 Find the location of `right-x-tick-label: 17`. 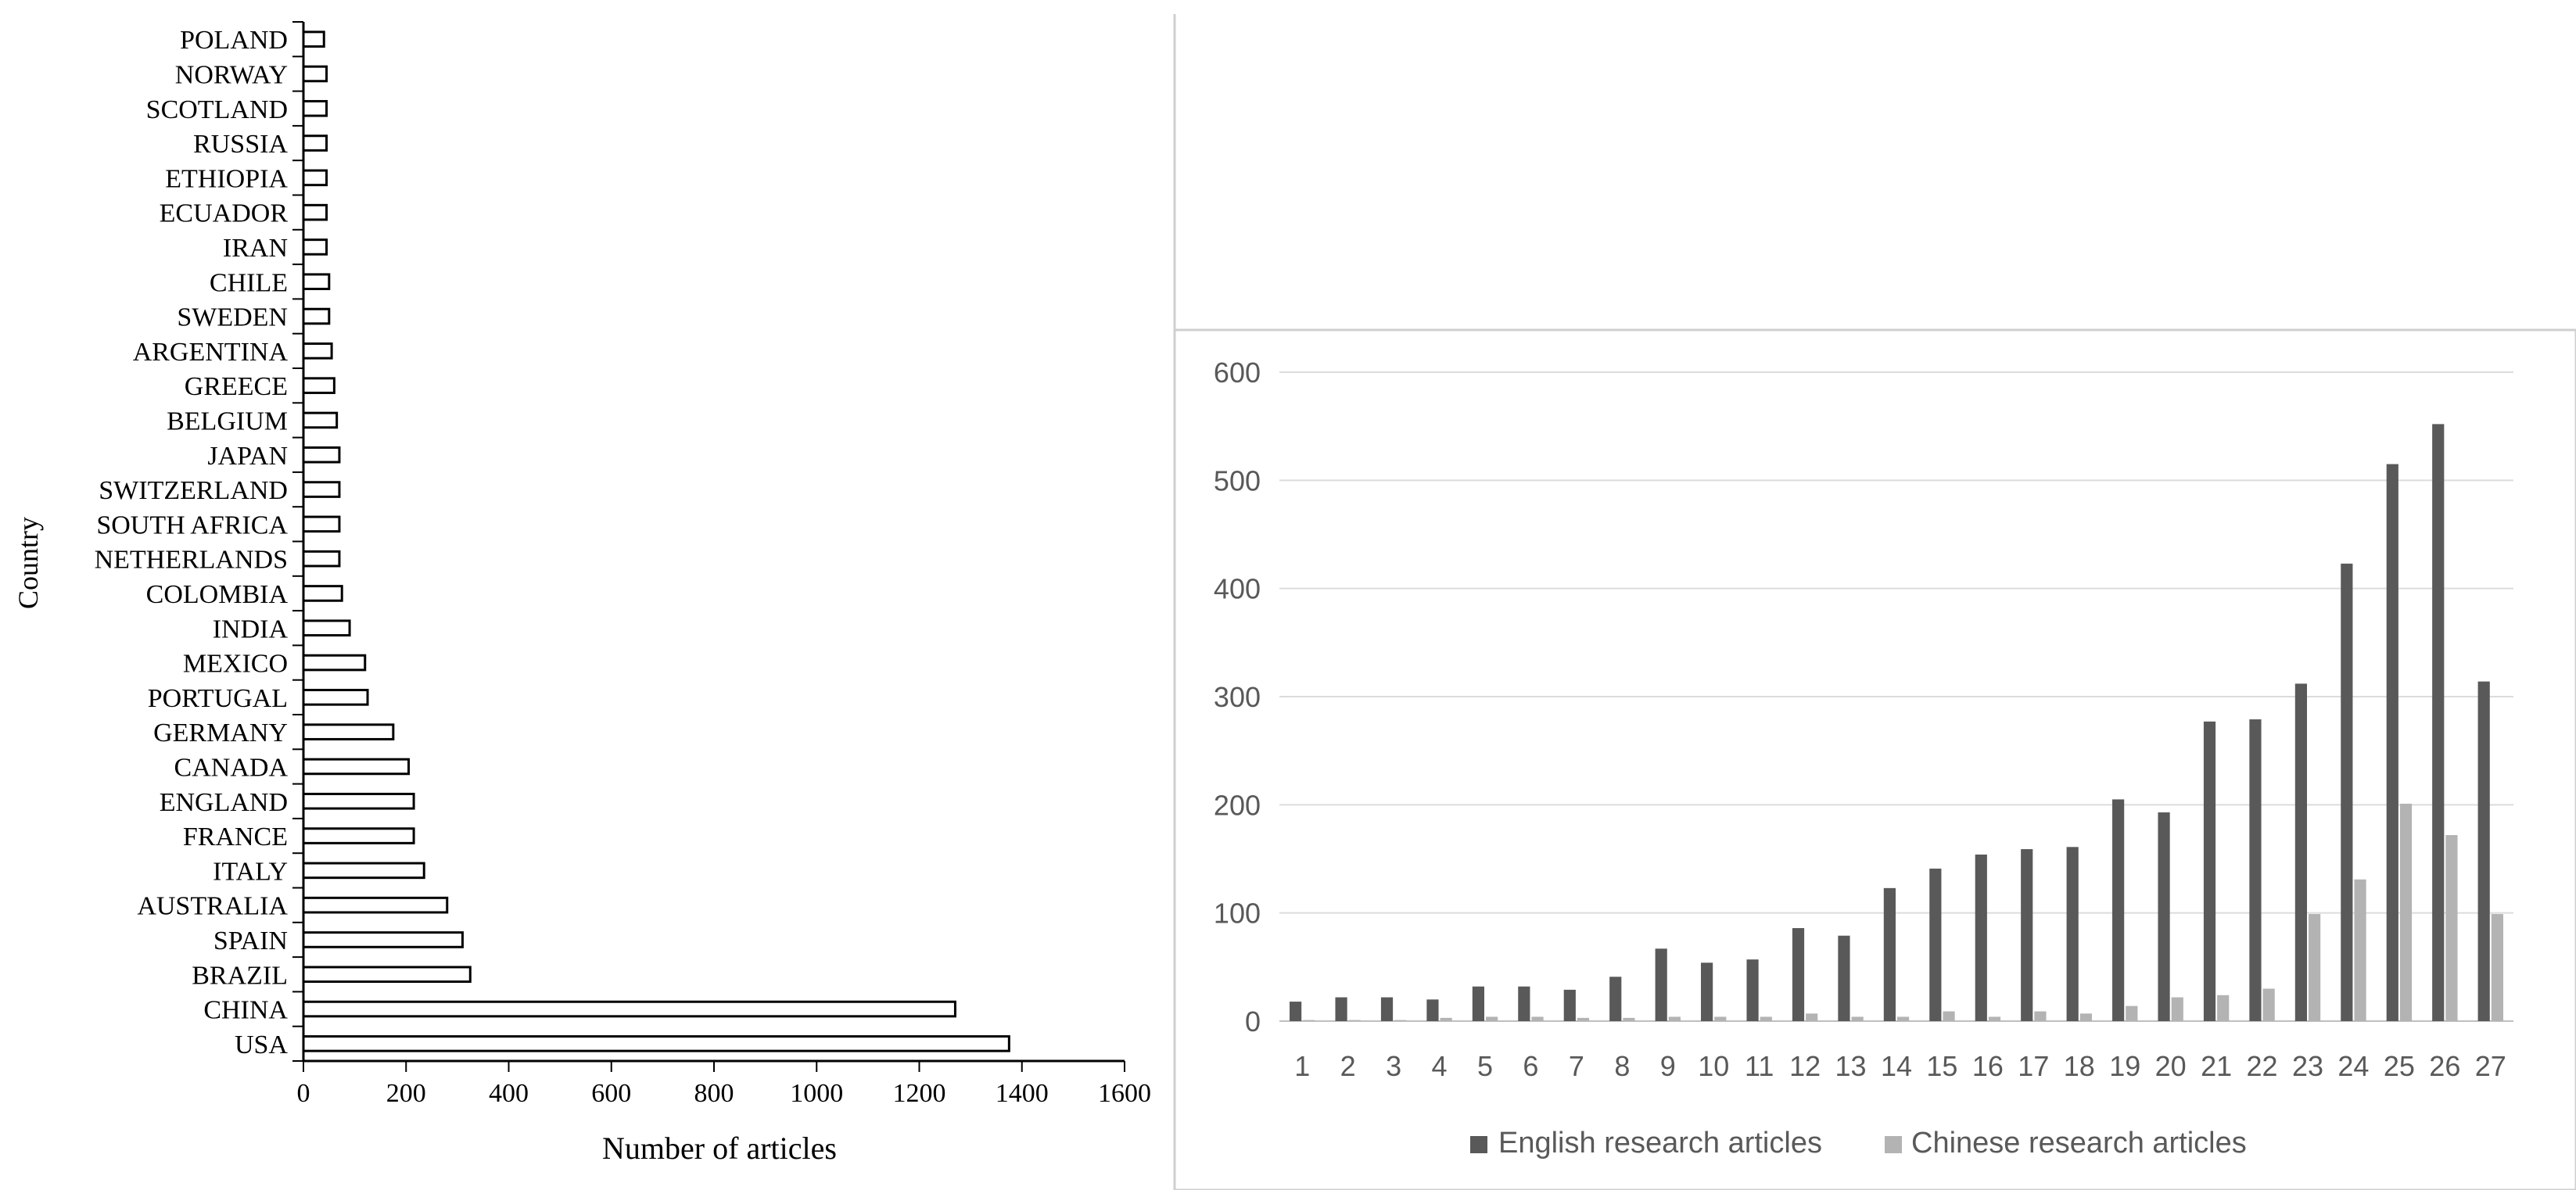

right-x-tick-label: 17 is located at coordinates (2033, 1066).